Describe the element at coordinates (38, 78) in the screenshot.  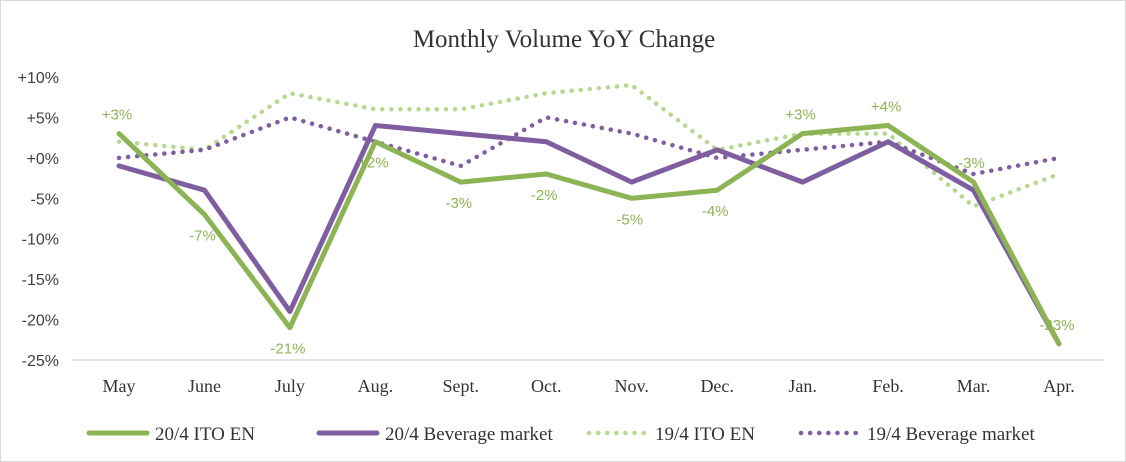
I see `y-tick-label: +10%` at that location.